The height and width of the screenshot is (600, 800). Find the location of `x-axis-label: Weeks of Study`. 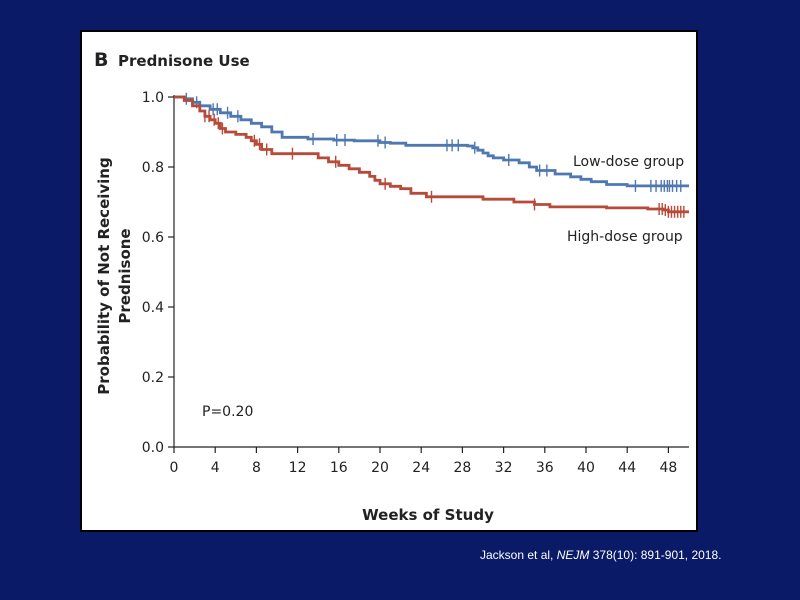

x-axis-label: Weeks of Study is located at coordinates (428, 515).